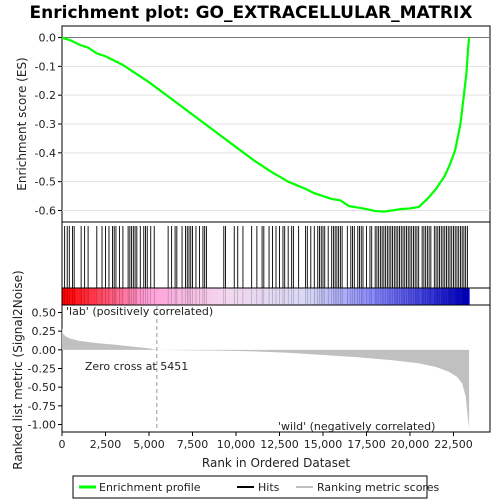  What do you see at coordinates (62, 444) in the screenshot?
I see `x-tick-label: 0` at bounding box center [62, 444].